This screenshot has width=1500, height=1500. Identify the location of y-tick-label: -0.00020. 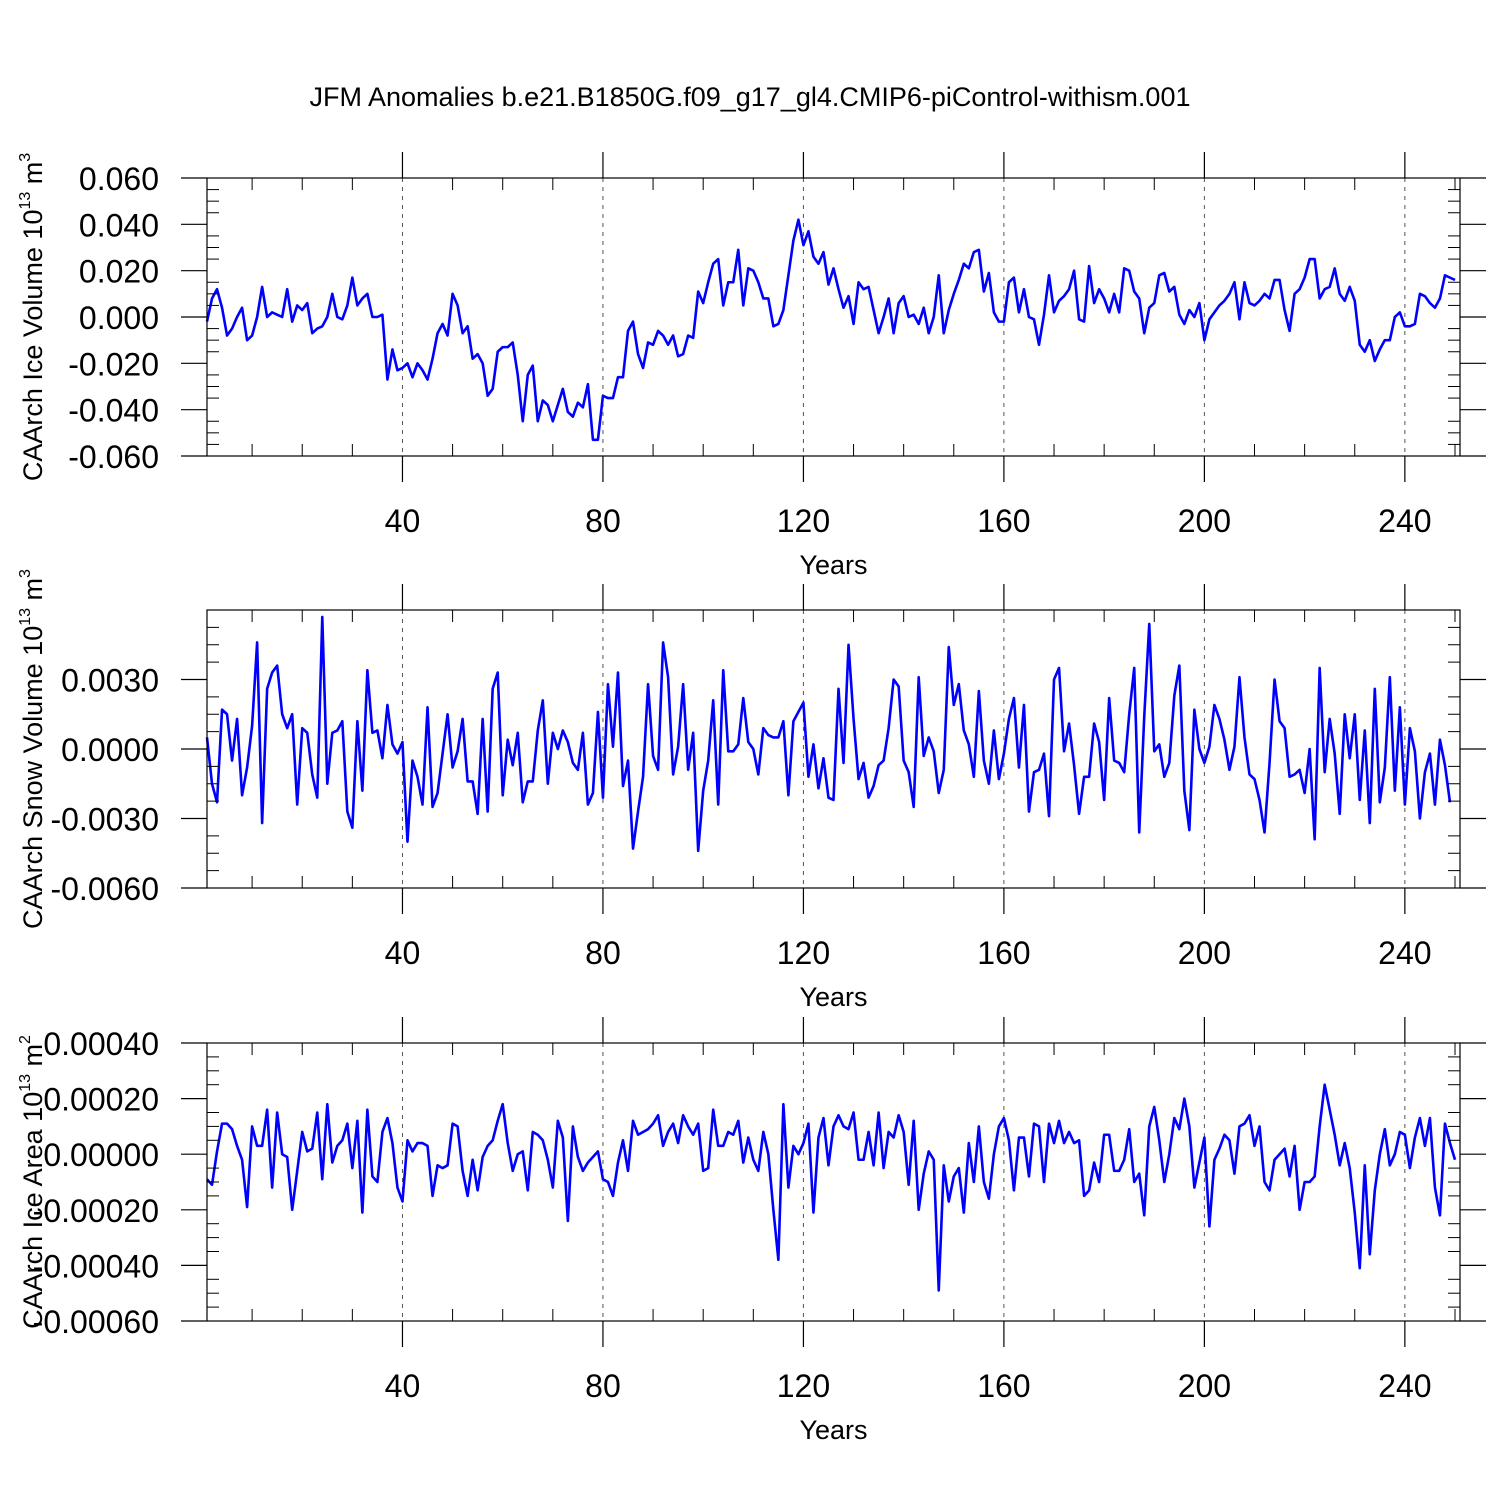
(96, 1211).